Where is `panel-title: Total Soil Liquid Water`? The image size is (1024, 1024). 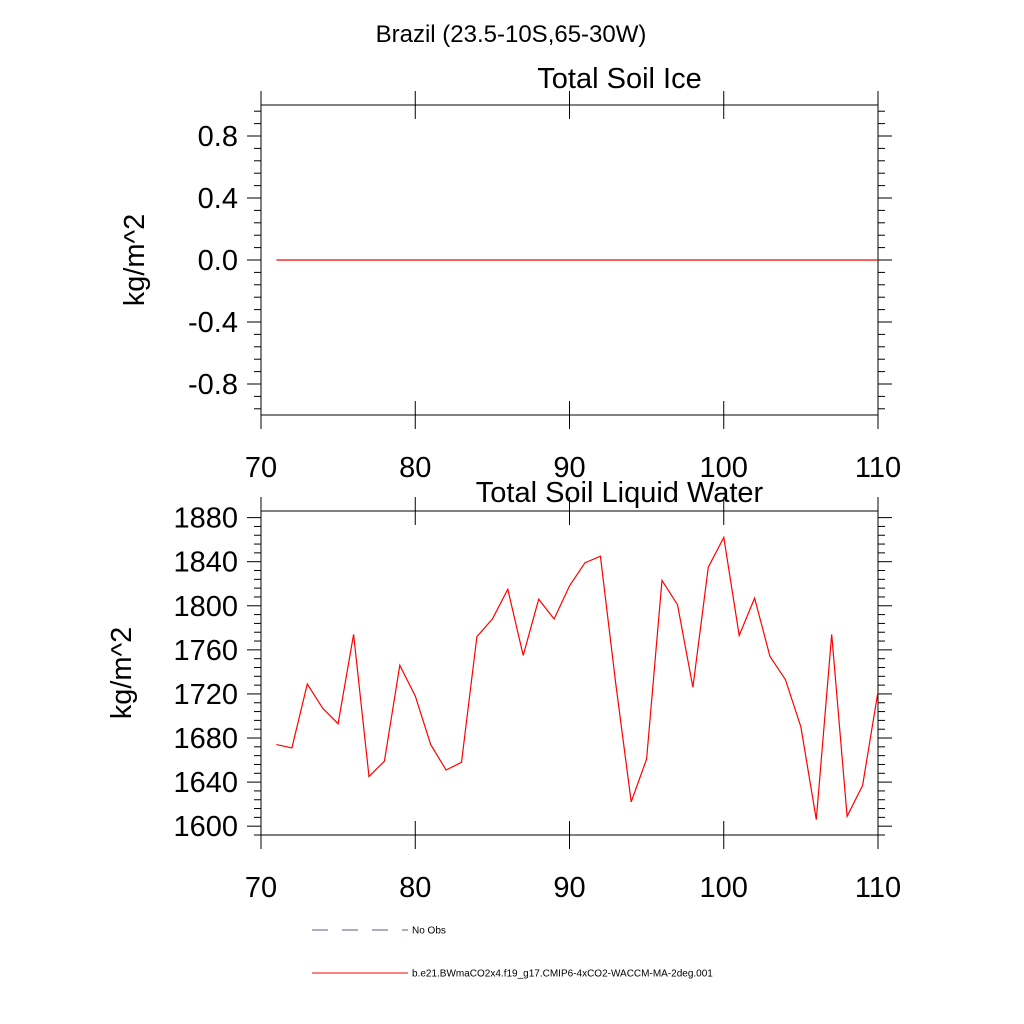 panel-title: Total Soil Liquid Water is located at coordinates (620, 493).